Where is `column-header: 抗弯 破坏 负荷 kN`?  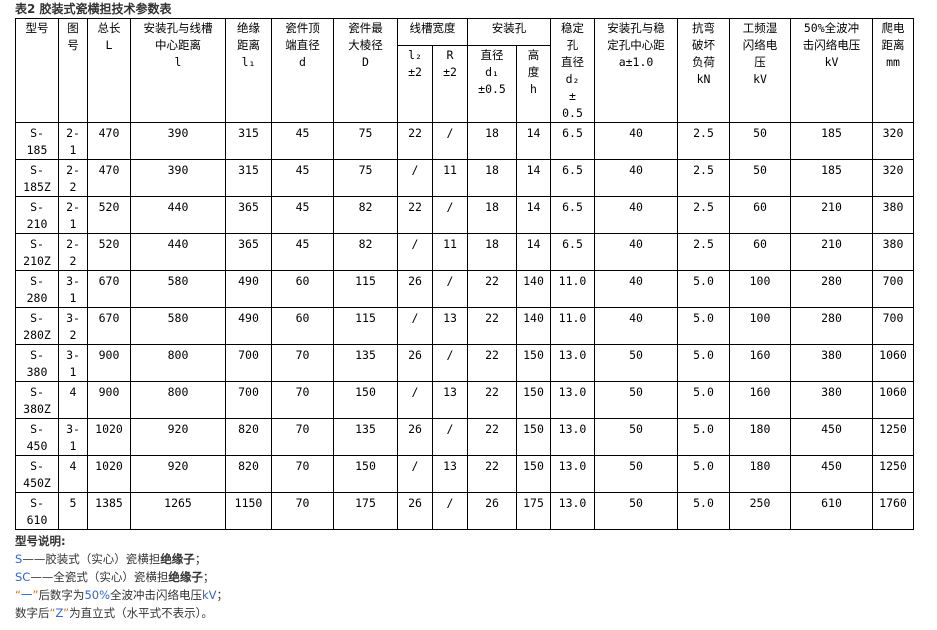
column-header: 抗弯 破坏 负荷 kN is located at coordinates (703, 70).